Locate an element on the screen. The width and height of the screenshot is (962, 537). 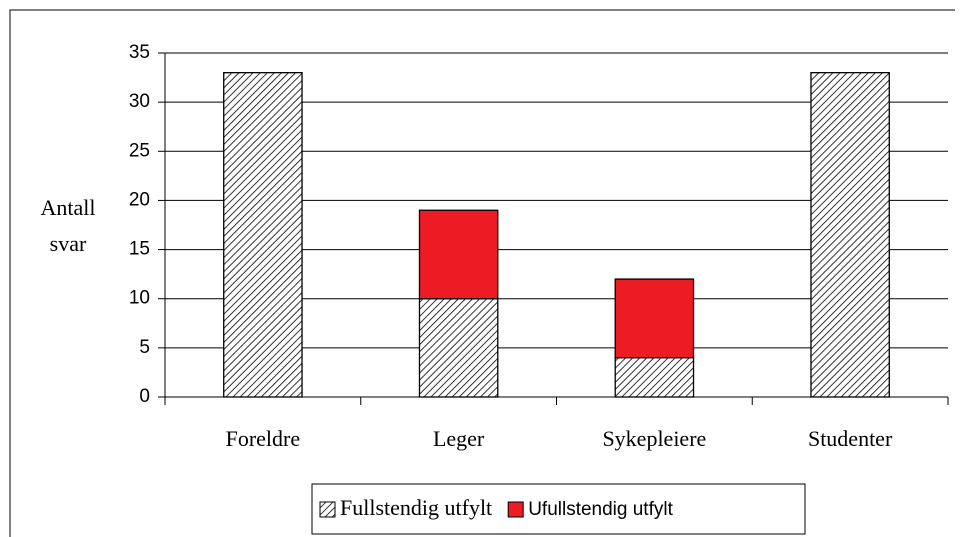
legend-label: Fullstendig utfylt is located at coordinates (416, 507).